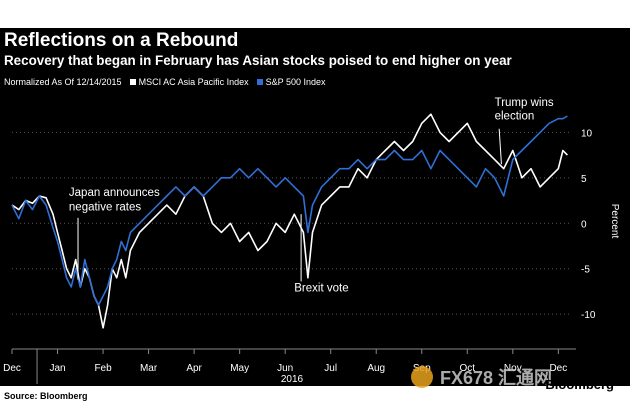 The width and height of the screenshot is (630, 413). Describe the element at coordinates (57, 368) in the screenshot. I see `x-tick-label: Jan` at that location.